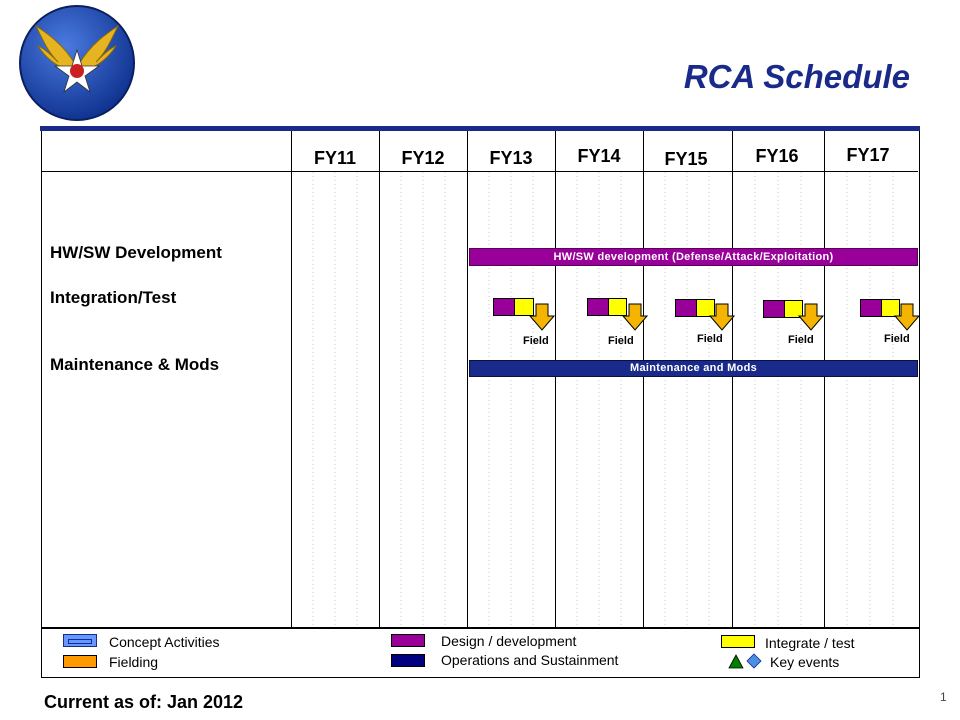  I want to click on row-label-integration: Integration/Test, so click(113, 297).